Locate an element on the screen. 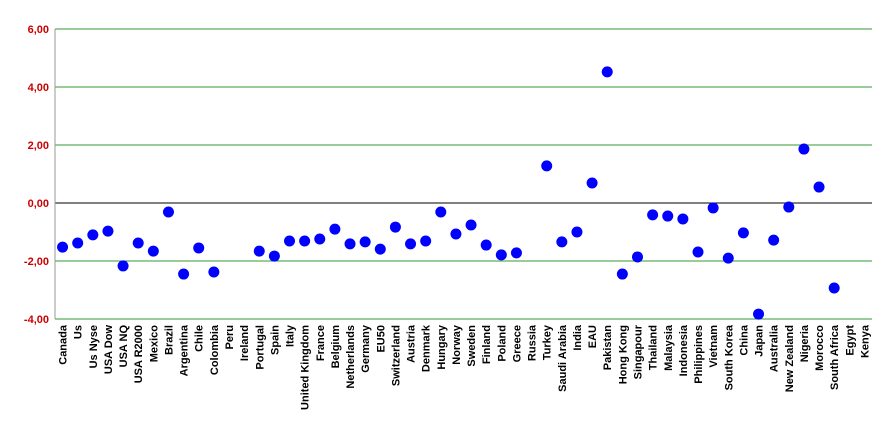  x-tick-label: Egypt is located at coordinates (850, 340).